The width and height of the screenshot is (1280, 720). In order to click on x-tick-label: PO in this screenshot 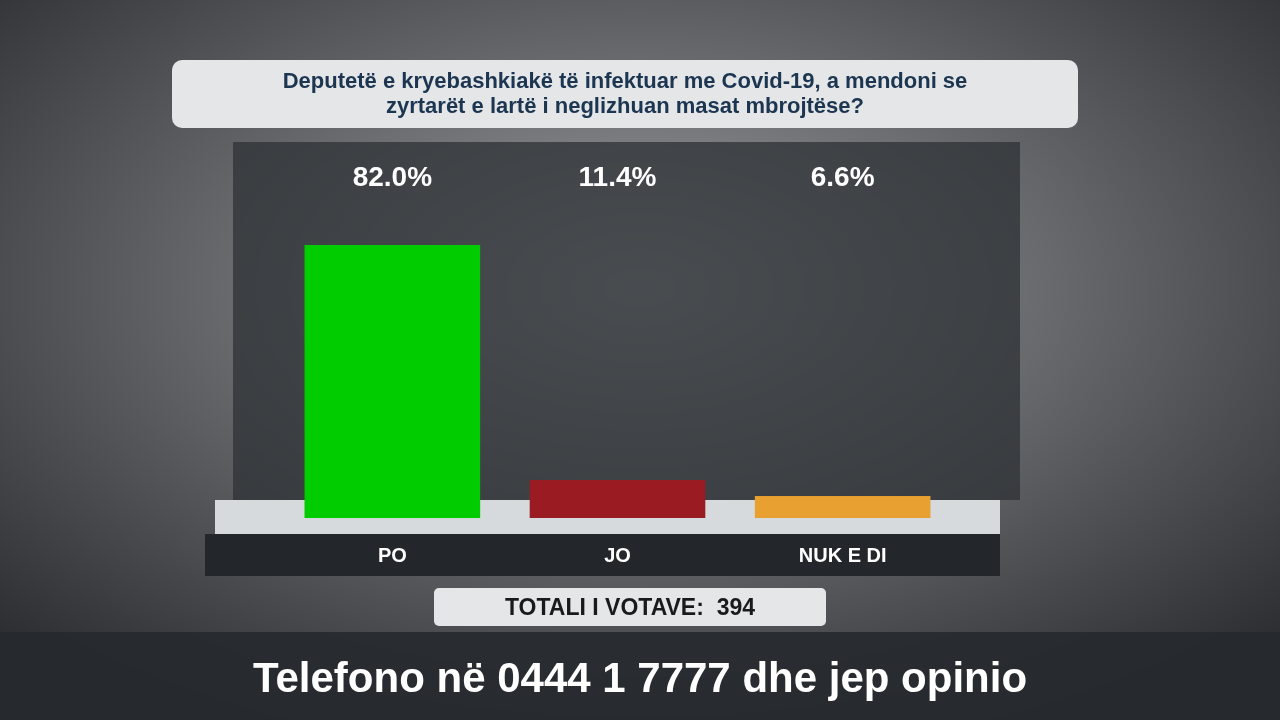, I will do `click(392, 555)`.